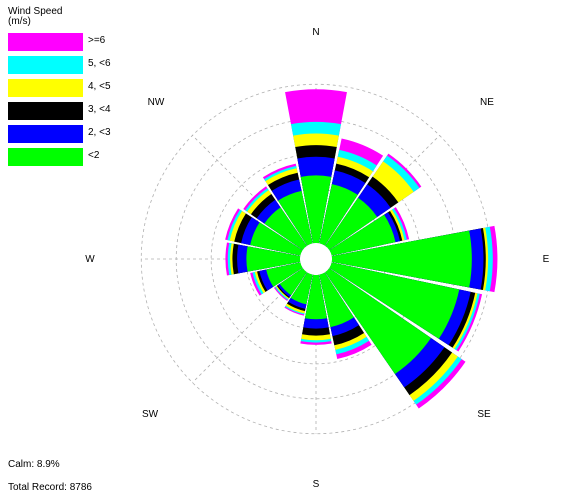 The width and height of the screenshot is (561, 501). I want to click on petal-wsw-lt2, so click(284, 274).